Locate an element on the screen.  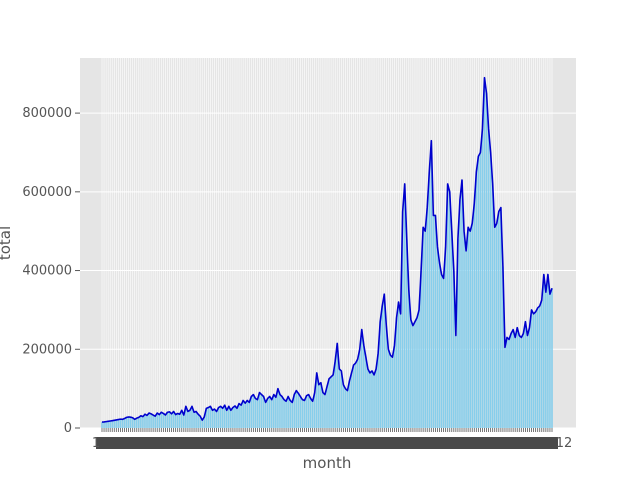
y-axis-ticks: 0 200000 400000 600000 800000 is located at coordinates (51, 271).